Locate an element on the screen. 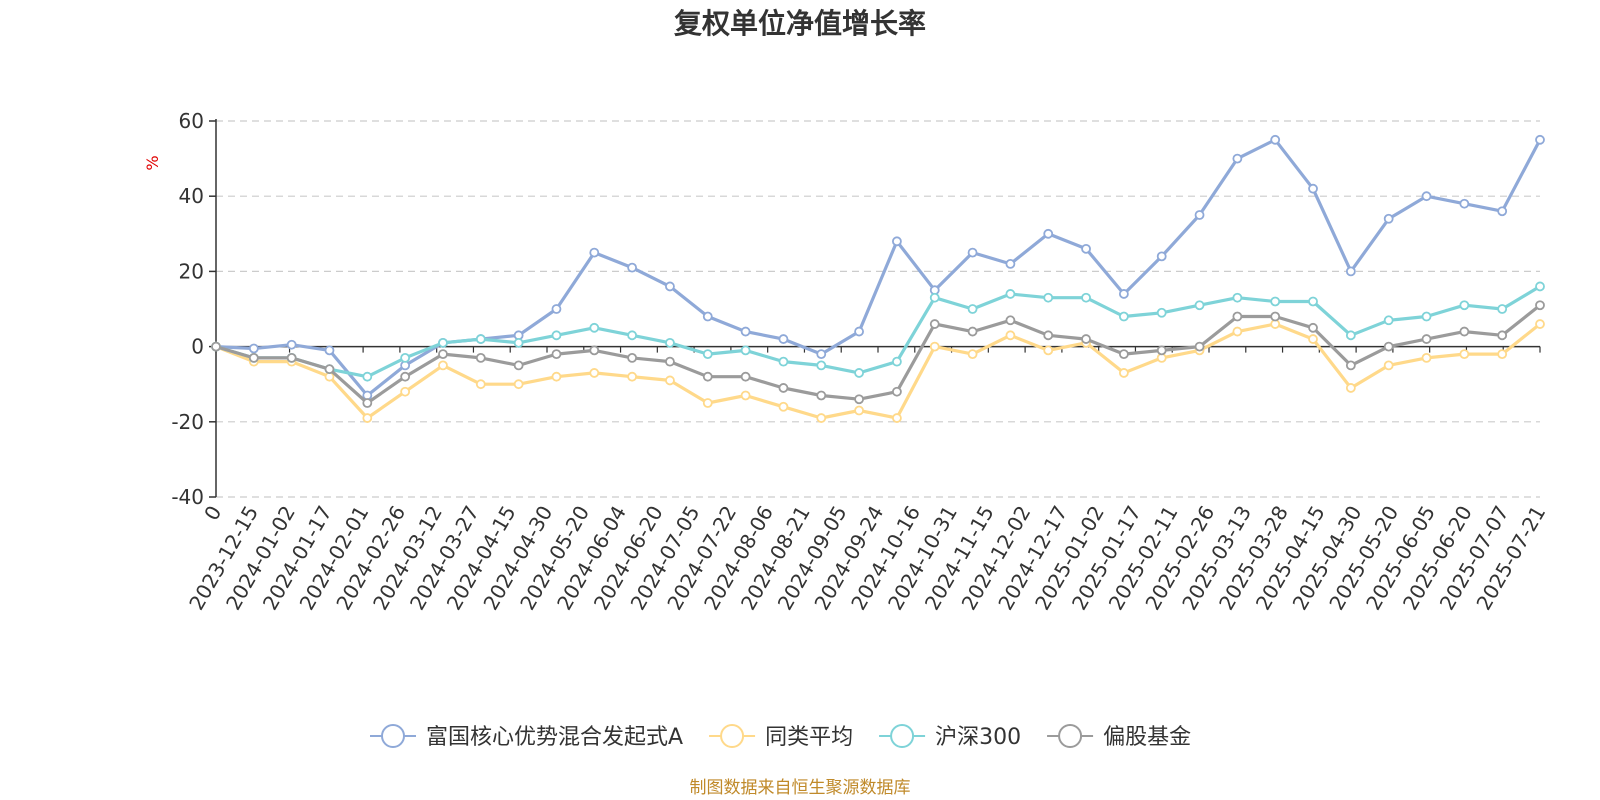  y-tick-label: -40 is located at coordinates (187, 497).